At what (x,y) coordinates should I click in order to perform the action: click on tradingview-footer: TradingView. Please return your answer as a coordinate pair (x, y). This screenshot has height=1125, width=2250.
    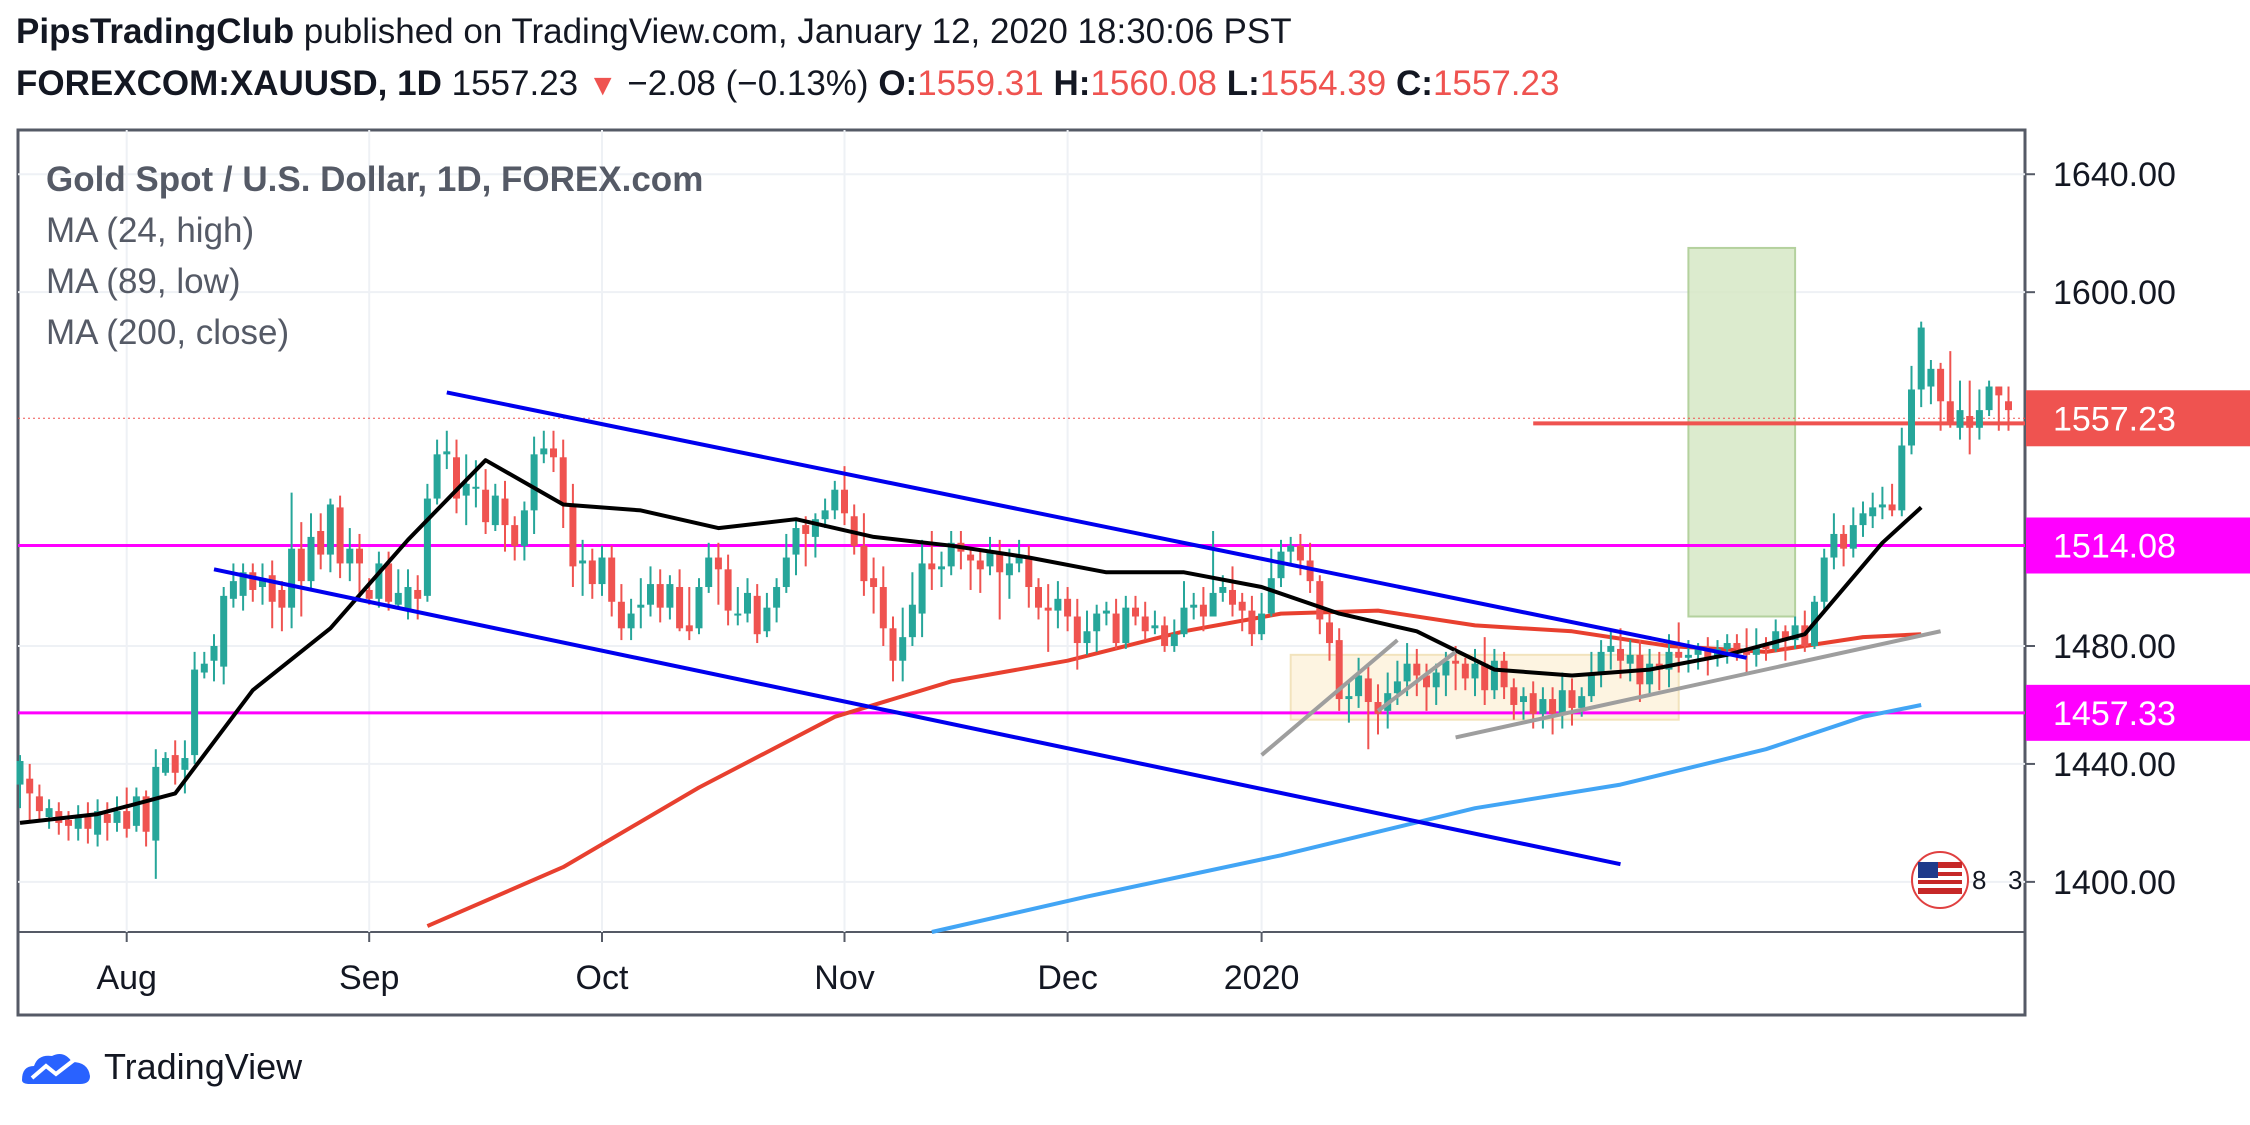
    Looking at the image, I should click on (160, 1067).